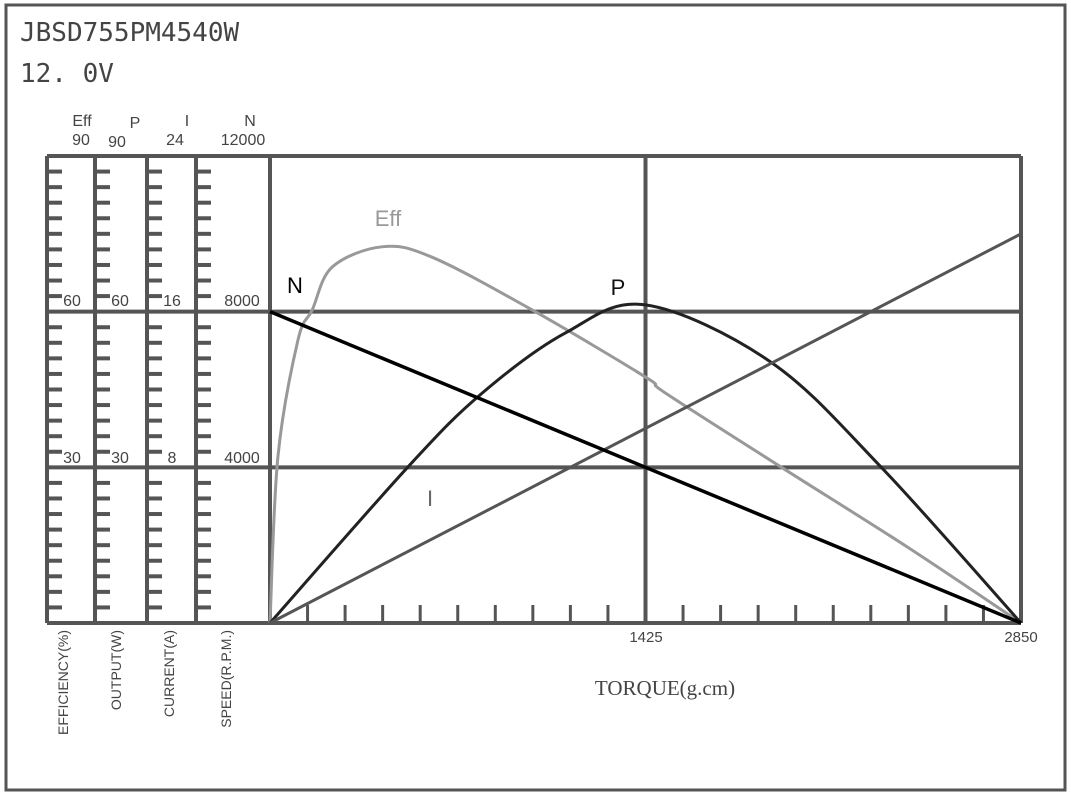 The image size is (1071, 797). I want to click on voltage-label: 12. 0V, so click(67, 74).